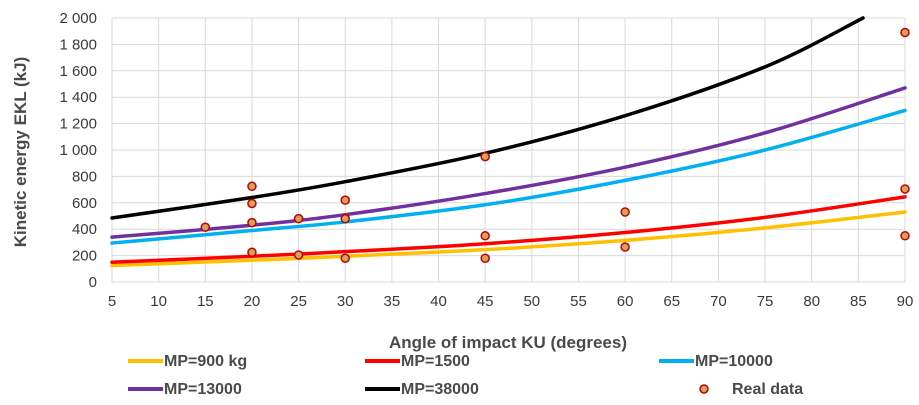 The image size is (919, 405). Describe the element at coordinates (78, 18) in the screenshot. I see `y-tick-label: 2 000` at that location.